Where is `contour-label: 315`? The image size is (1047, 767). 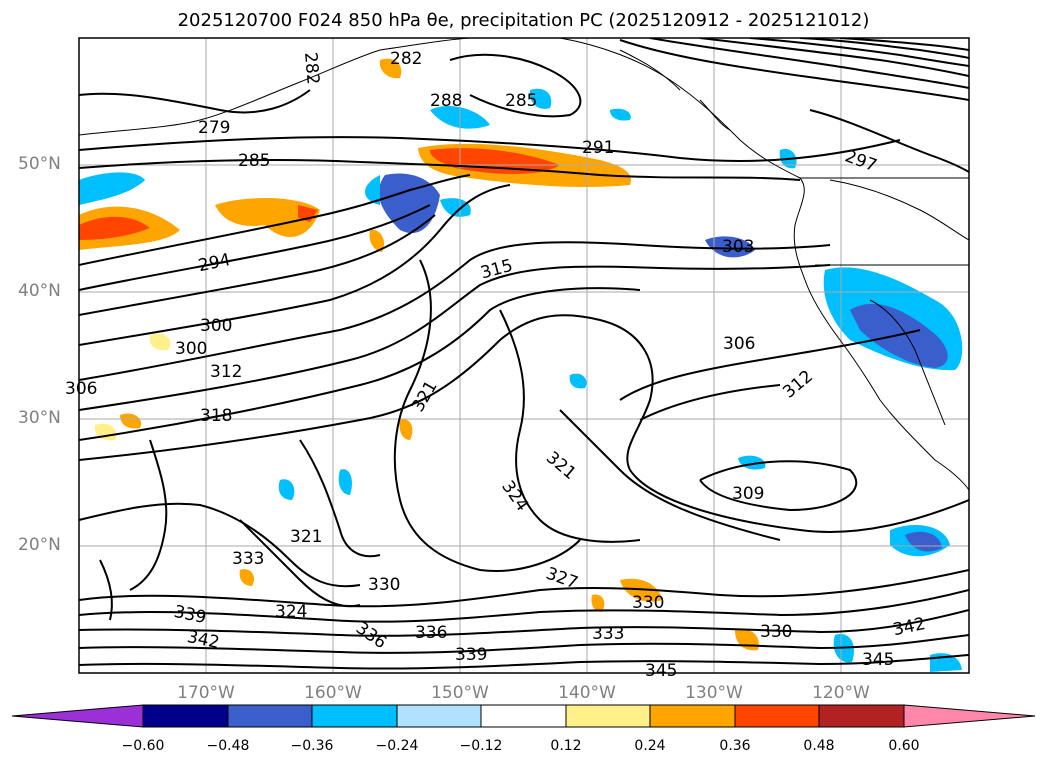
contour-label: 315 is located at coordinates (496, 270).